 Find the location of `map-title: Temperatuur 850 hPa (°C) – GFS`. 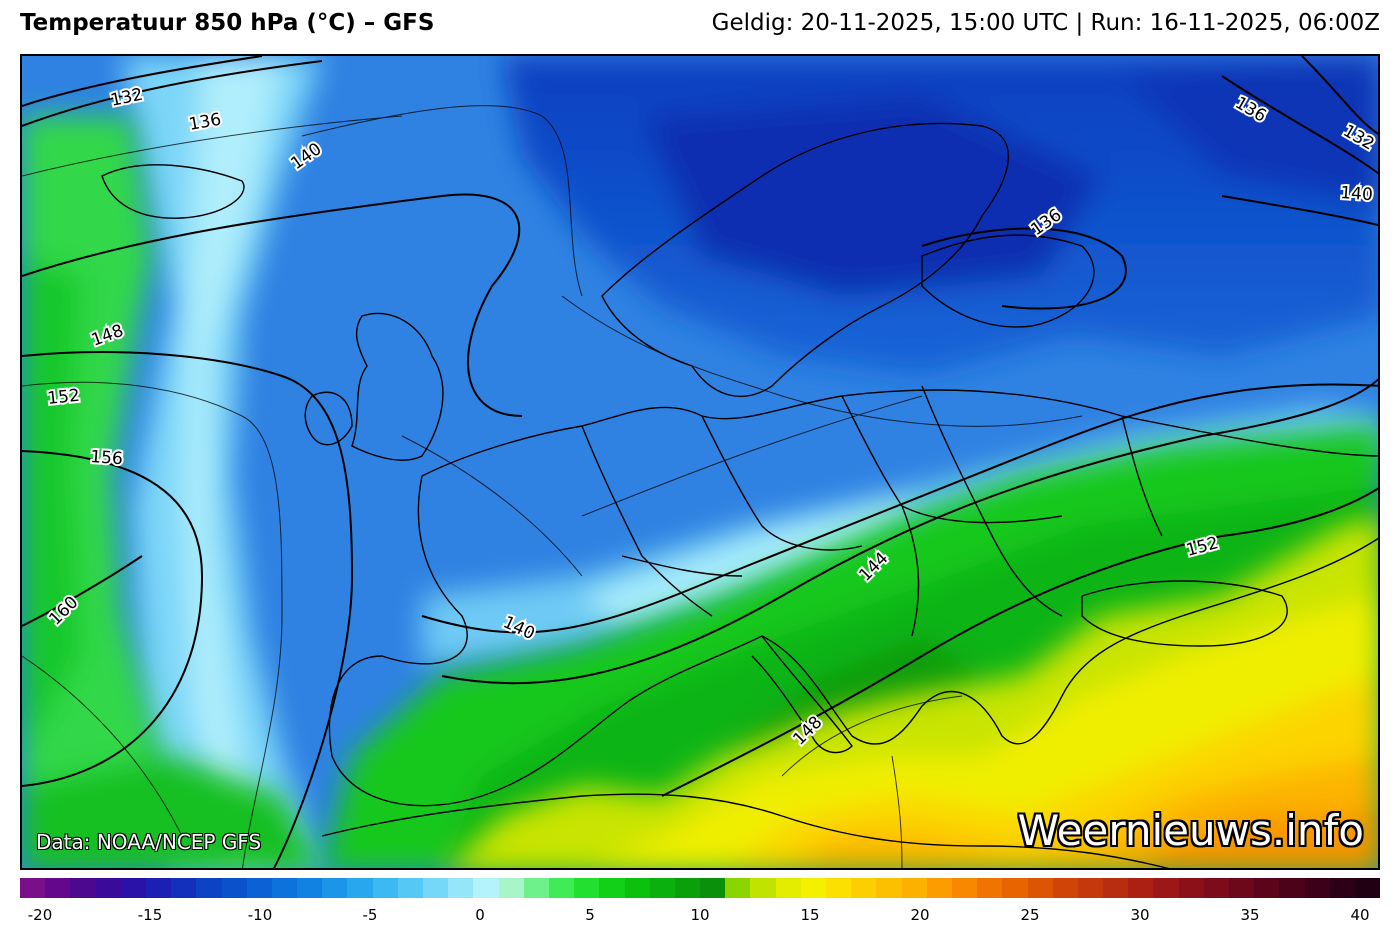

map-title: Temperatuur 850 hPa (°C) – GFS is located at coordinates (227, 23).